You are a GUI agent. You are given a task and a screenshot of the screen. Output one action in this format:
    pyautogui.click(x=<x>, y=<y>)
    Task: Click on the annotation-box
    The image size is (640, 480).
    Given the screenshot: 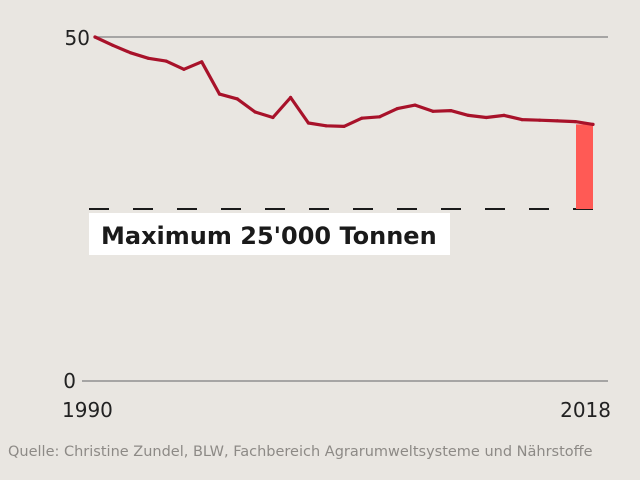 What is the action you would take?
    pyautogui.click(x=269, y=234)
    